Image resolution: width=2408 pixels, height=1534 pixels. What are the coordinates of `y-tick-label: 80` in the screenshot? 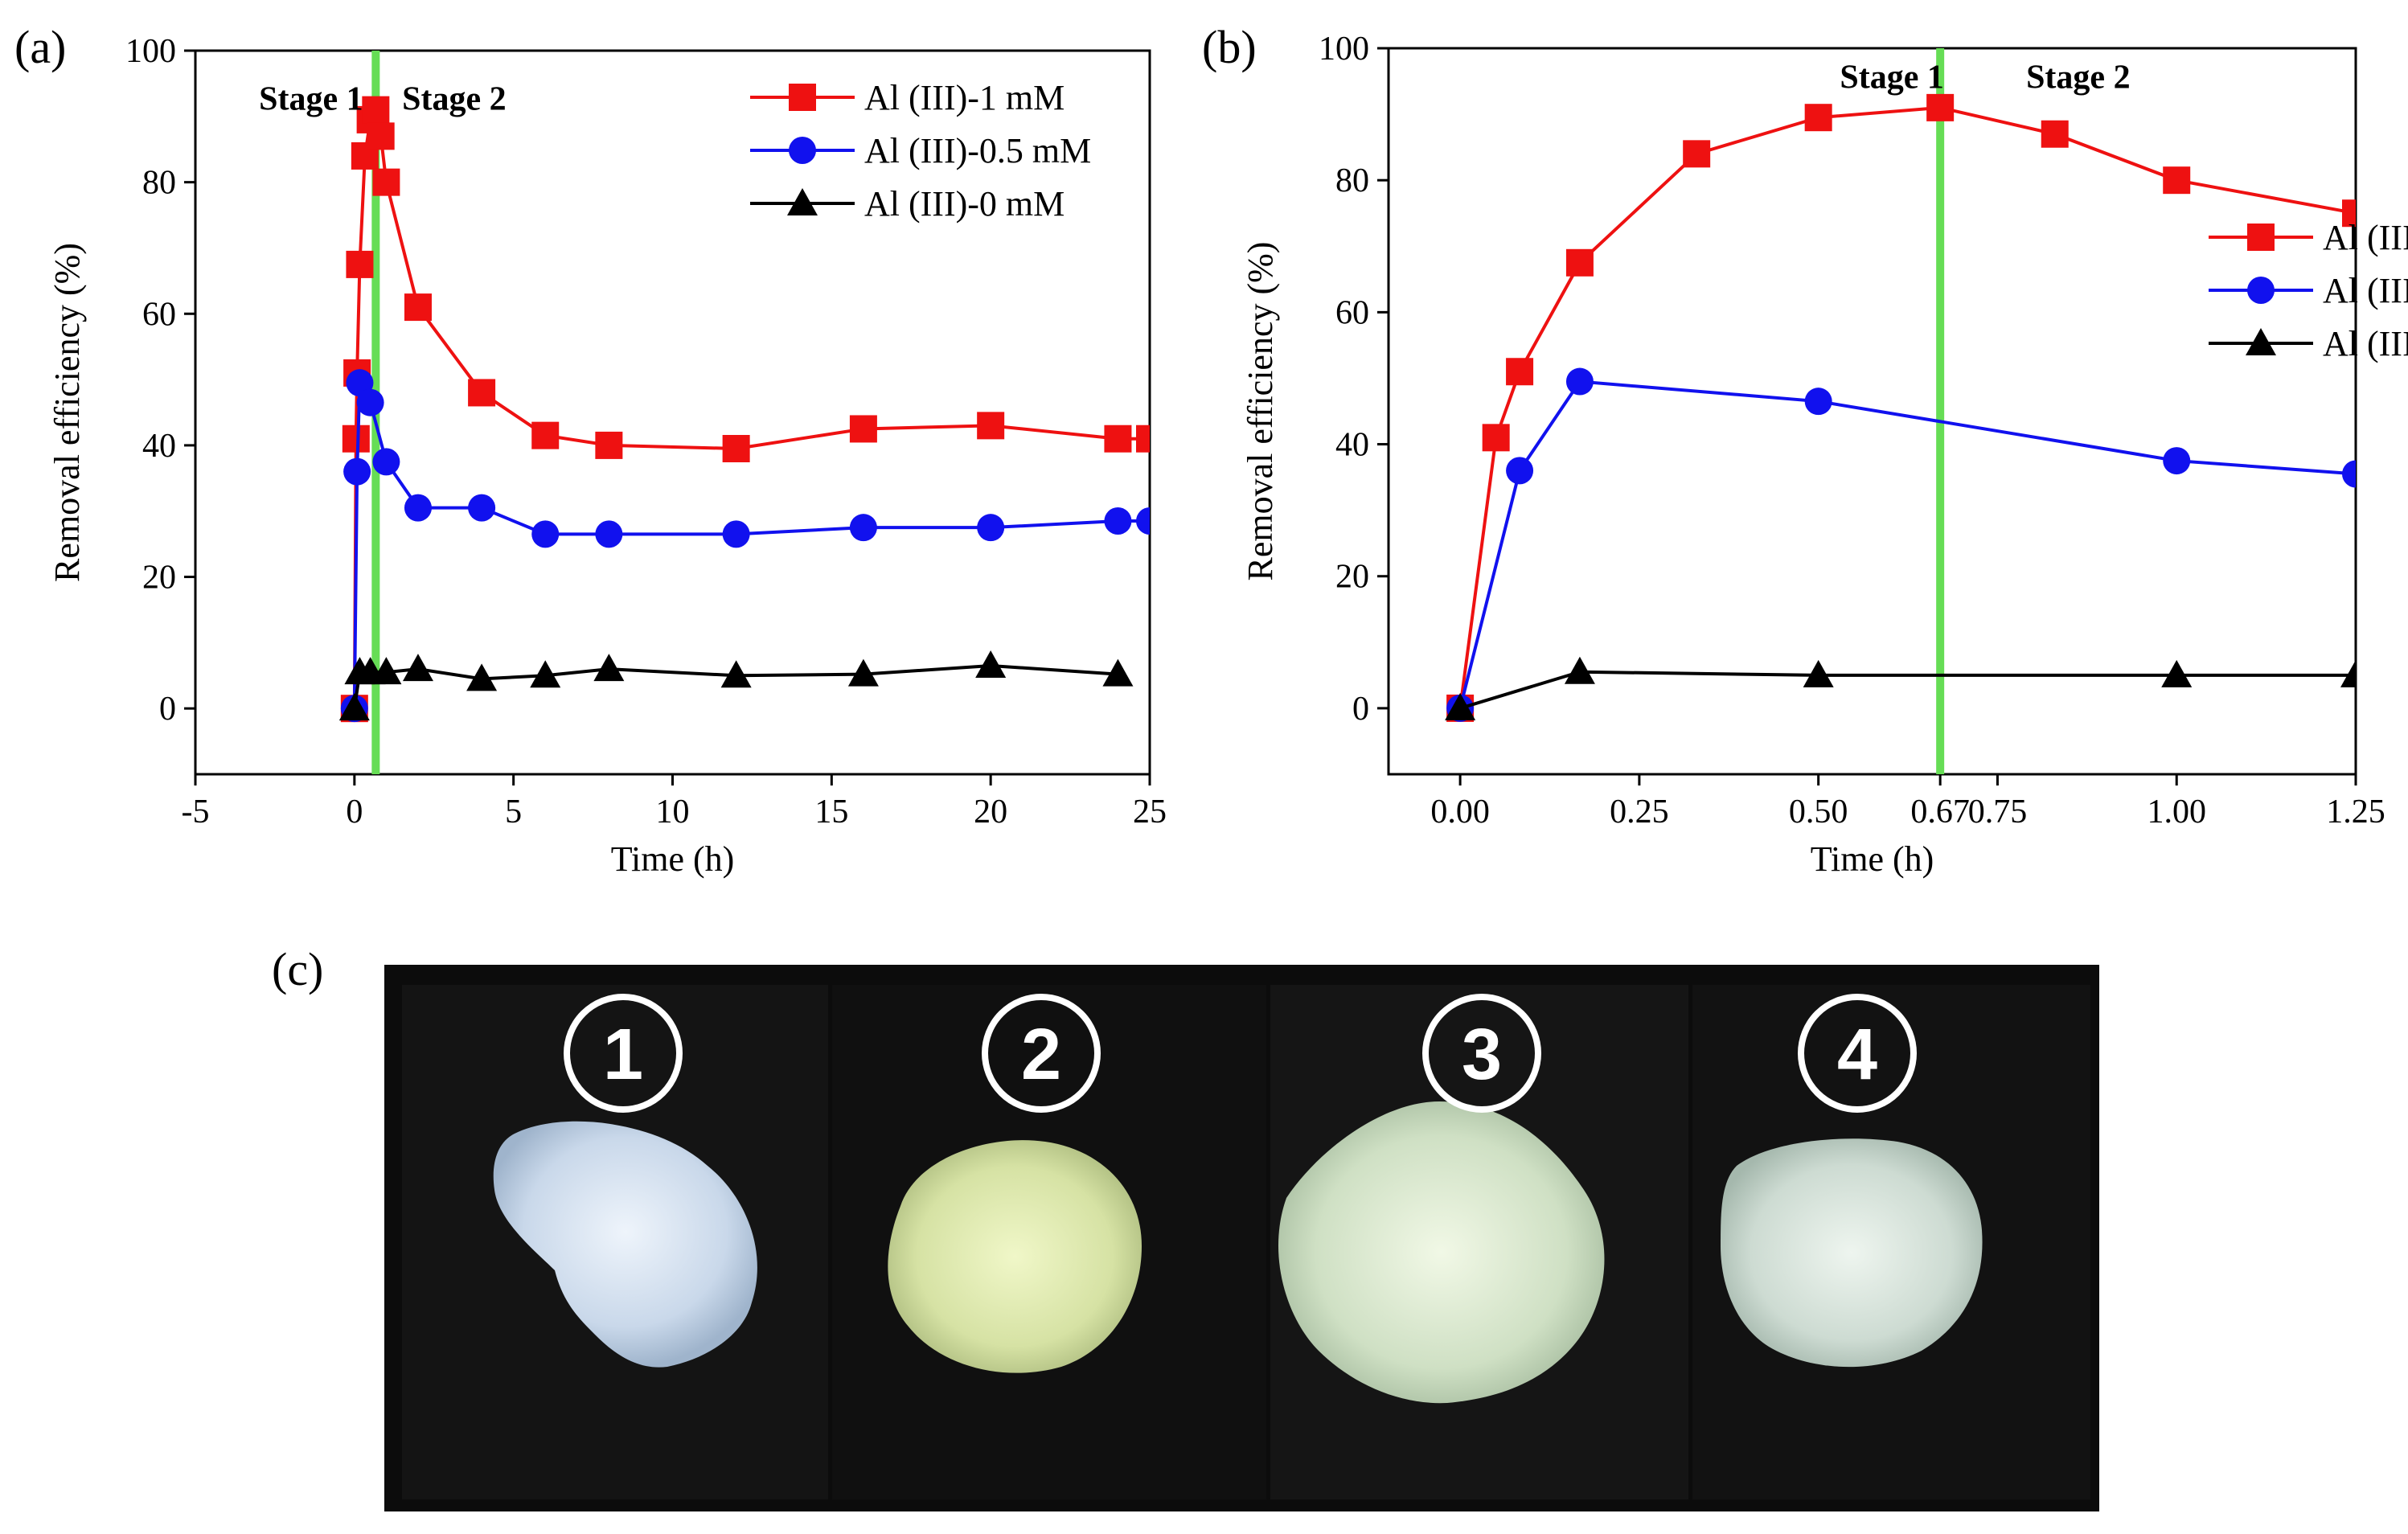 It's located at (1352, 180).